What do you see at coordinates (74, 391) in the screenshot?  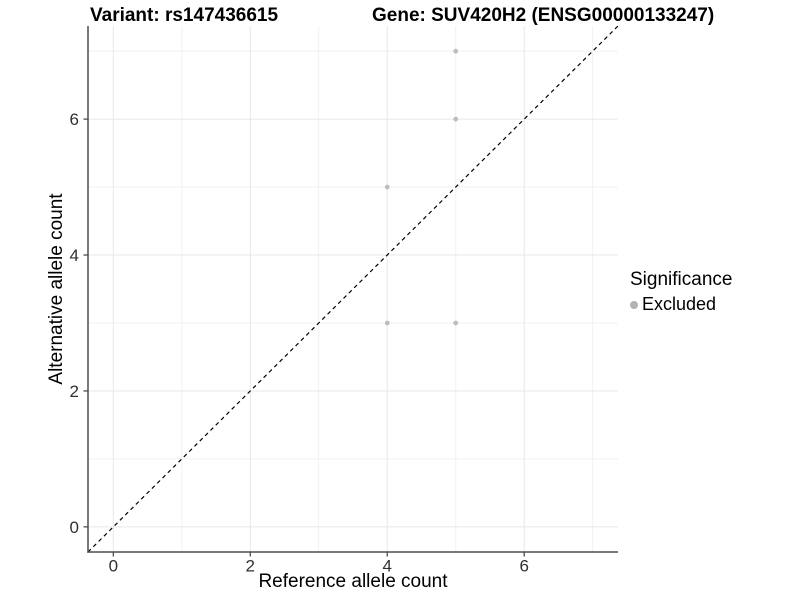 I see `y-tick-label: 2` at bounding box center [74, 391].